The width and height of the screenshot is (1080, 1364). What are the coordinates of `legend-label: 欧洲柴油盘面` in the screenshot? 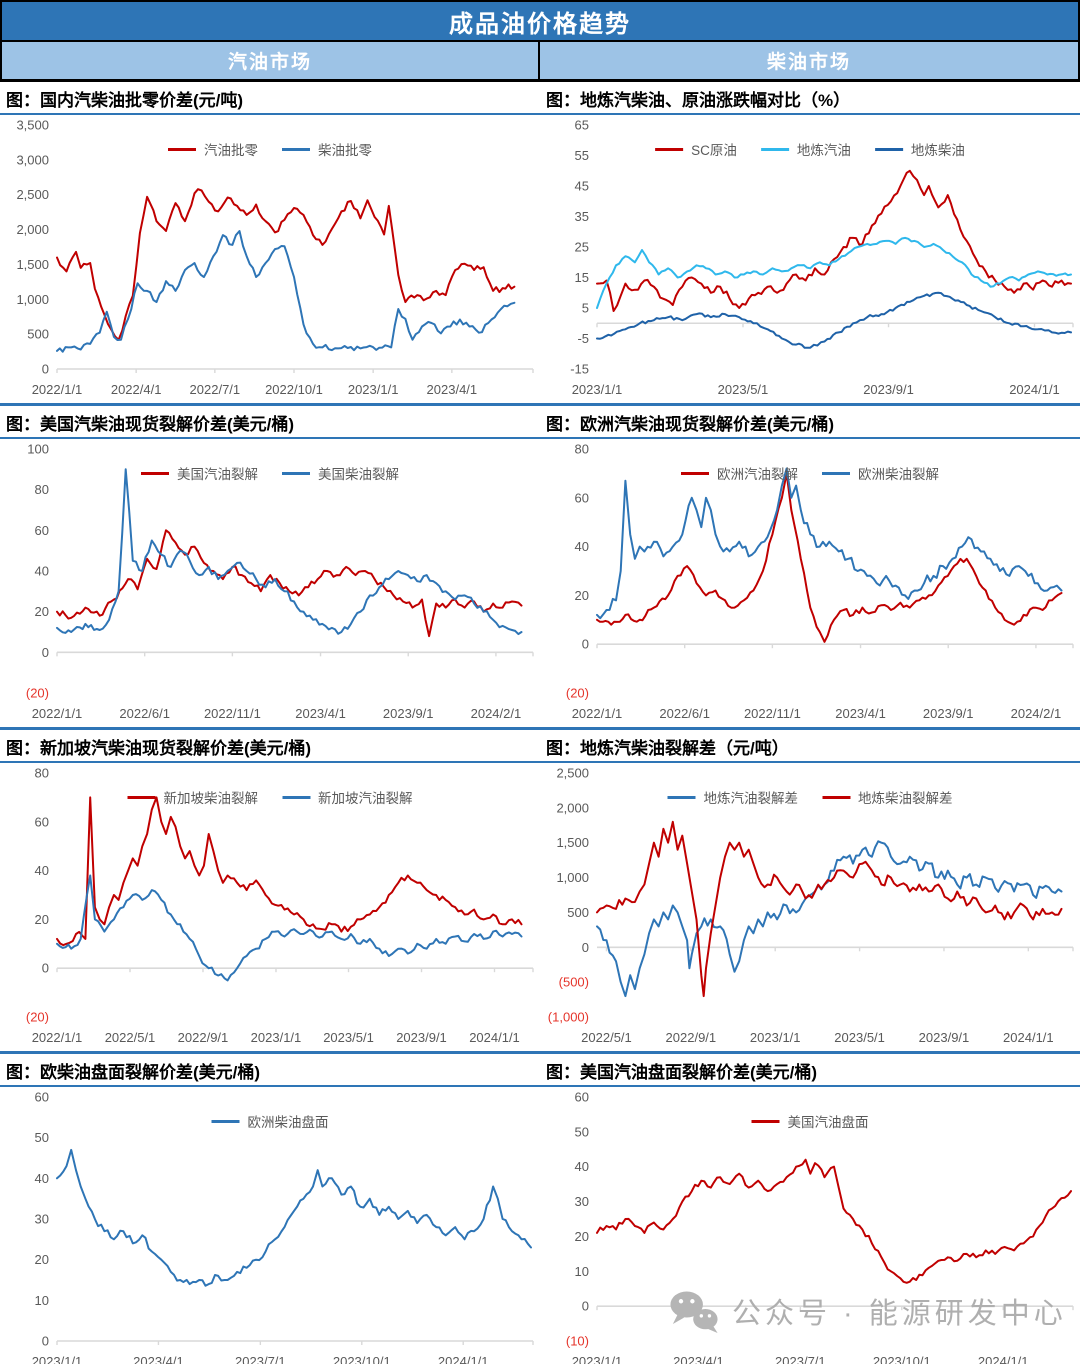 It's located at (288, 1122).